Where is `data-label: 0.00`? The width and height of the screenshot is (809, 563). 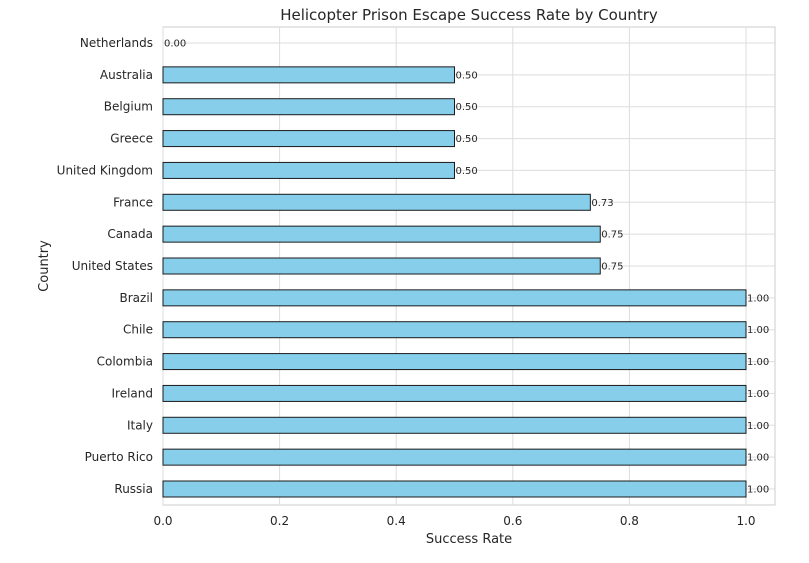 data-label: 0.00 is located at coordinates (175, 44).